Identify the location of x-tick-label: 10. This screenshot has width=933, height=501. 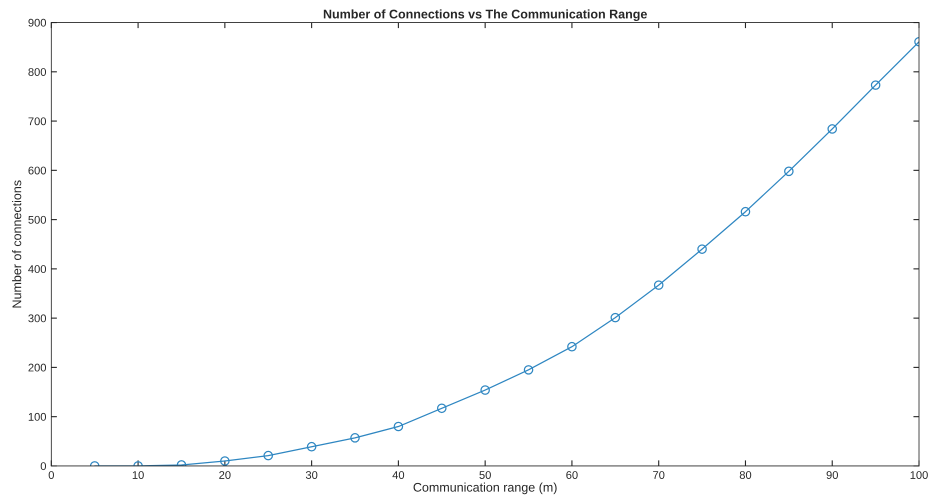
(138, 475).